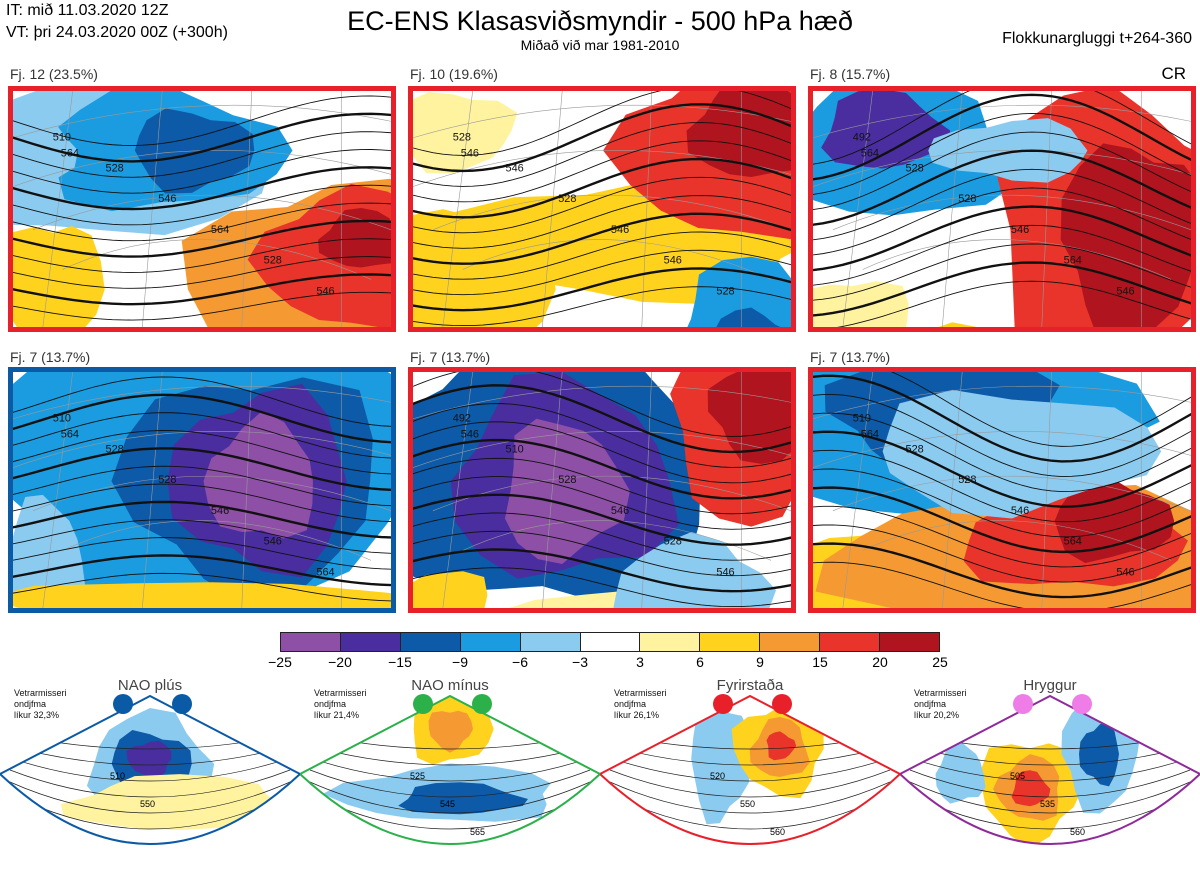 The image size is (1200, 871). I want to click on regime-note-line: Vetrarmisseri, so click(40, 693).